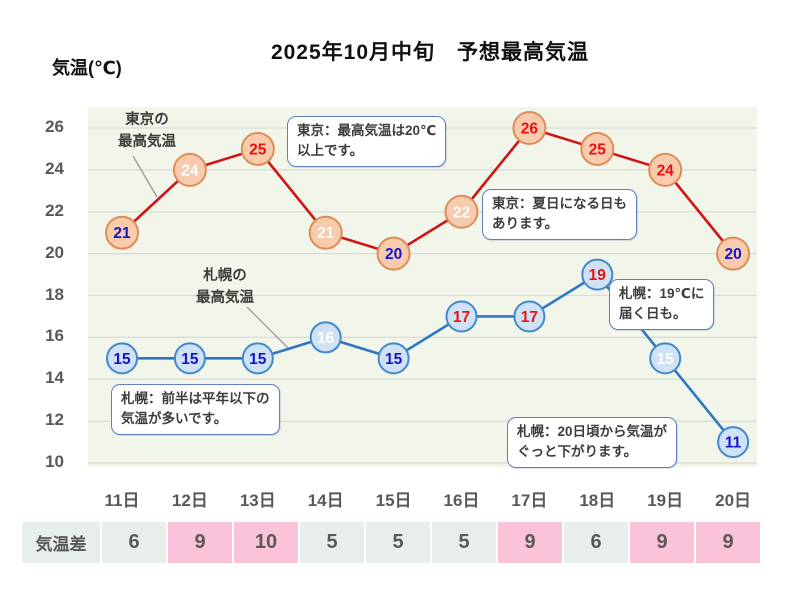 This screenshot has height=600, width=800. Describe the element at coordinates (268, 328) in the screenshot. I see `sapporo-label-leader-line` at that location.